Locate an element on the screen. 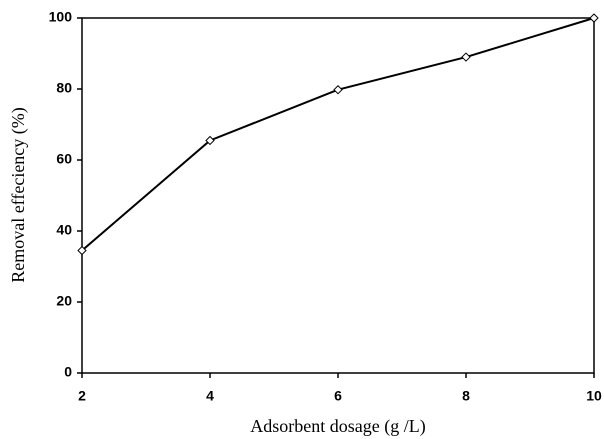 Image resolution: width=604 pixels, height=439 pixels. y-tick-label: 80 is located at coordinates (64, 88).